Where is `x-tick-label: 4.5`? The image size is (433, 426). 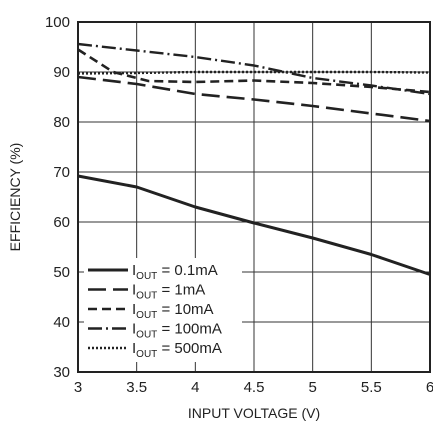 x-tick-label: 4.5 is located at coordinates (254, 387).